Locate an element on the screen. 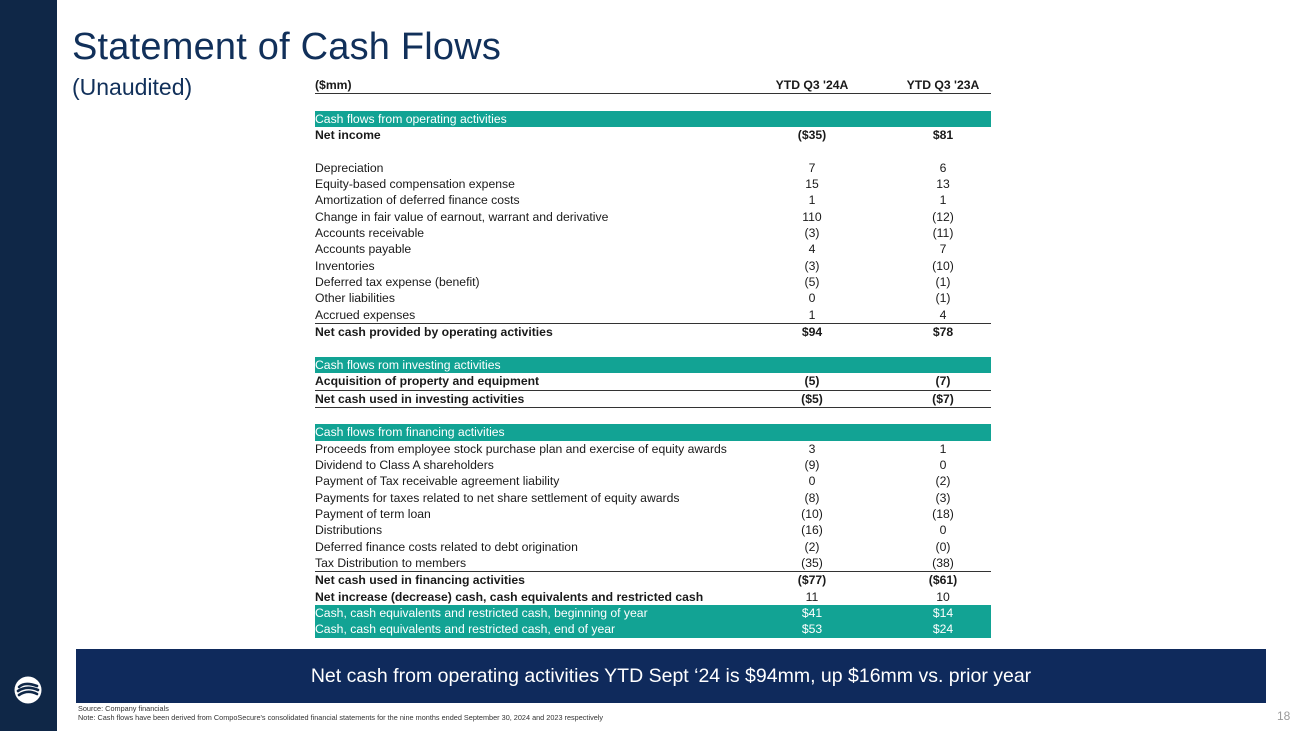 The image size is (1300, 731). value-2023: (10) is located at coordinates (943, 265).